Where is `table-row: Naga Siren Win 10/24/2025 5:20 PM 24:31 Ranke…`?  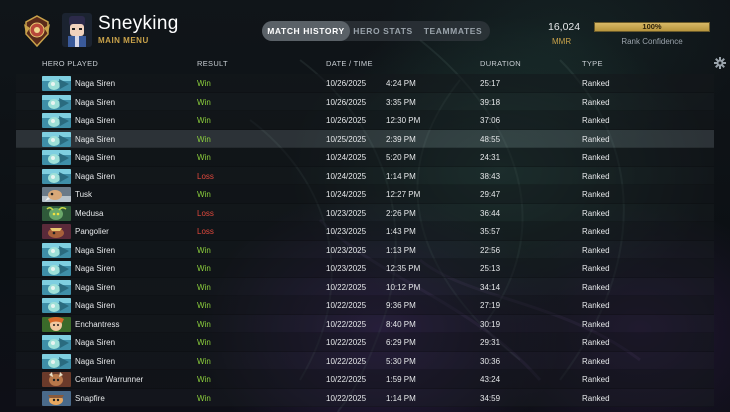 table-row: Naga Siren Win 10/24/2025 5:20 PM 24:31 Ranke… is located at coordinates (365, 157).